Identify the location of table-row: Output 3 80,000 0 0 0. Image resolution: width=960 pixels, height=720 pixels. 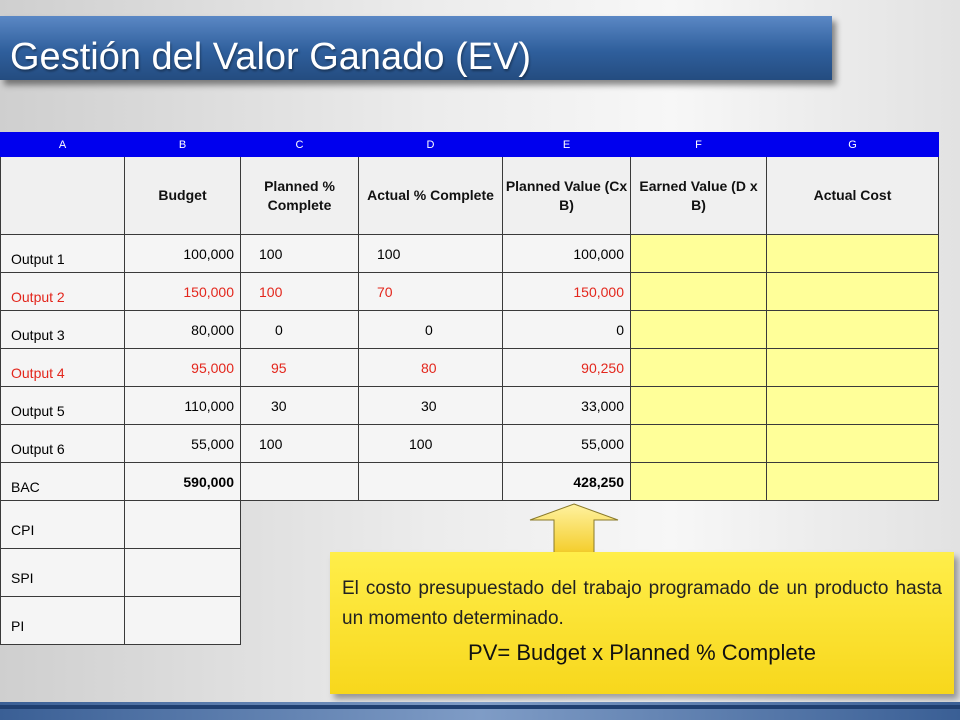
(469, 329).